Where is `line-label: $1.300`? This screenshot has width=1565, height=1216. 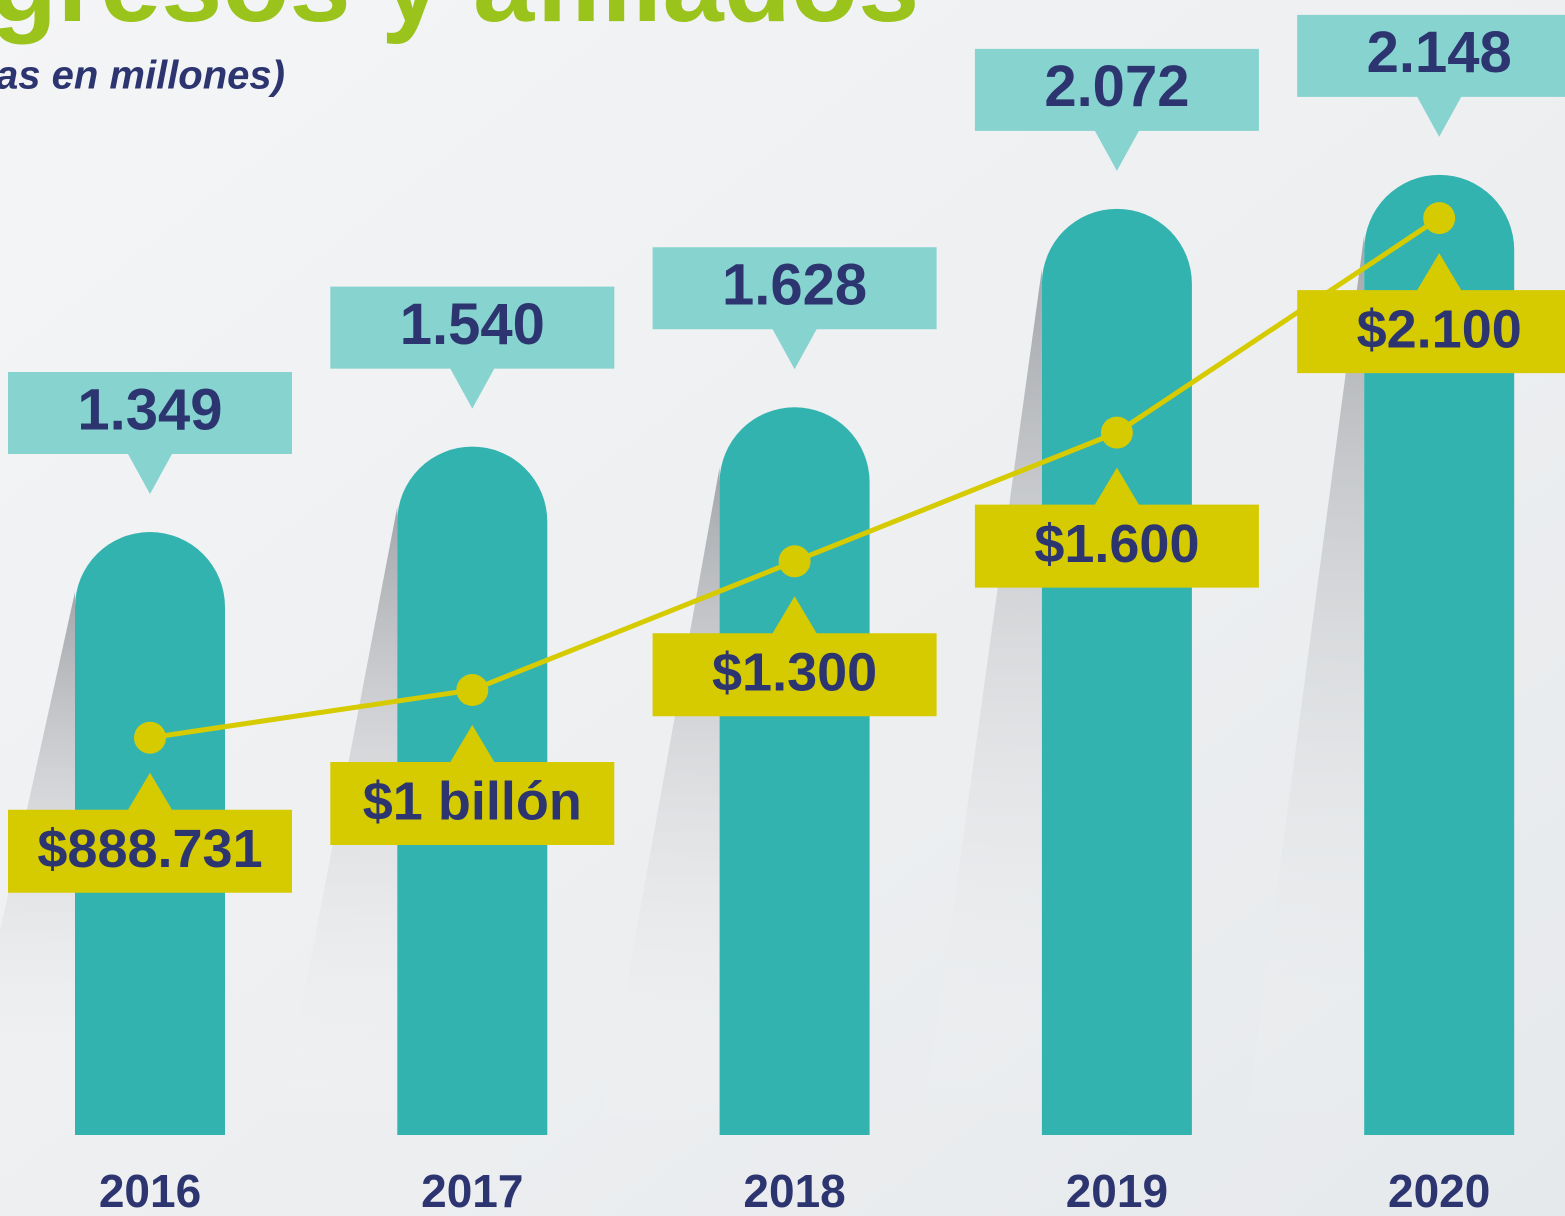
line-label: $1.300 is located at coordinates (794, 673).